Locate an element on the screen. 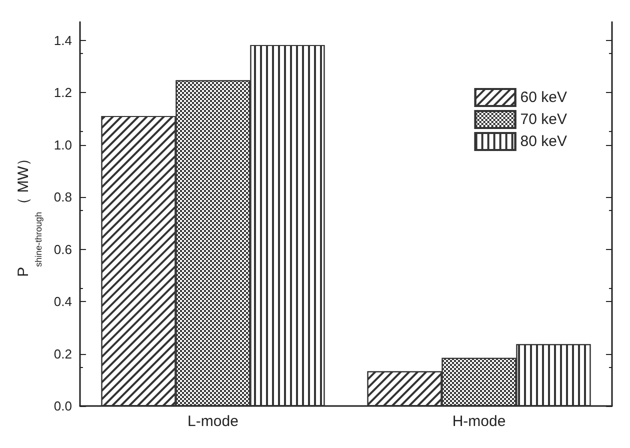 This screenshot has height=448, width=630. y-tick-label: 0.0 is located at coordinates (63, 406).